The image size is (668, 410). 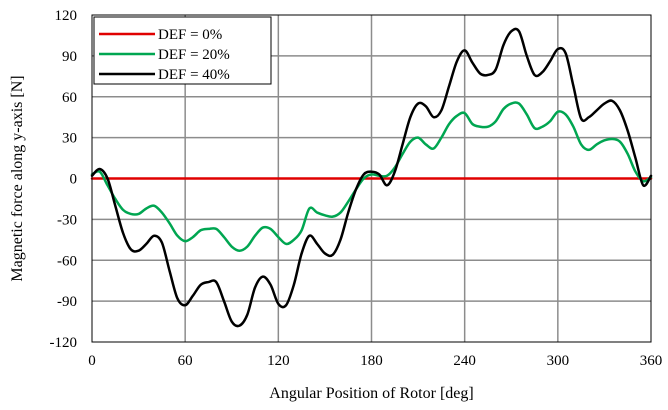 I want to click on y-tick-label: -120, so click(x=64, y=343).